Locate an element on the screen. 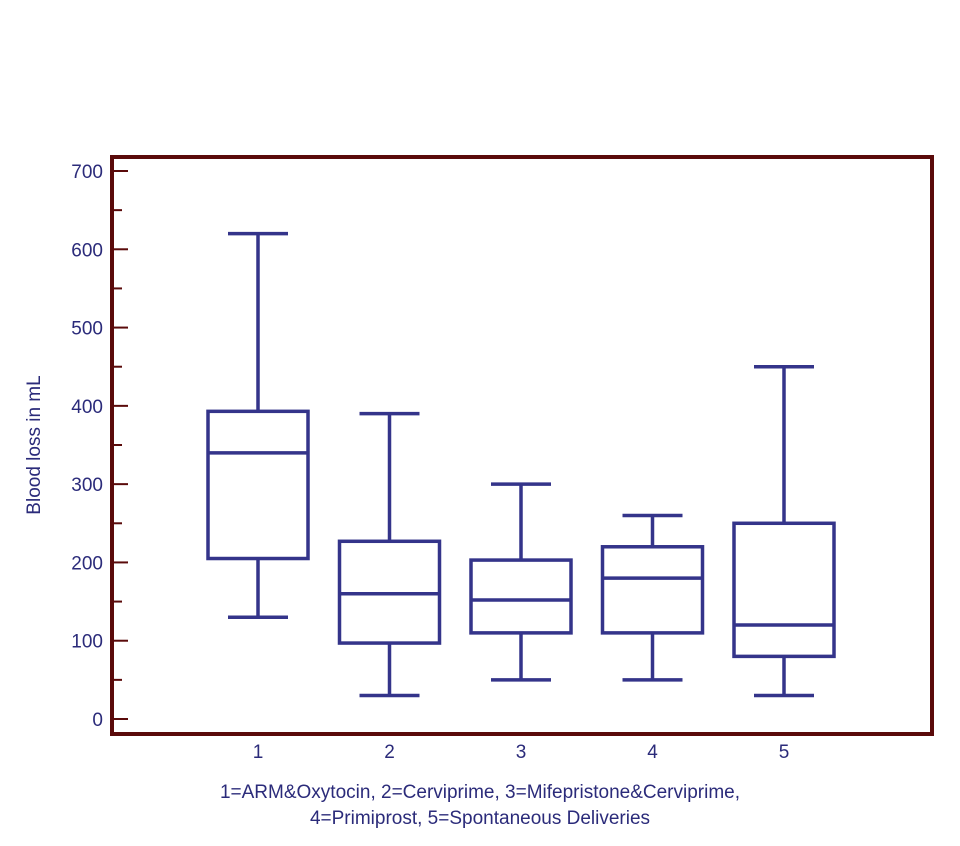 This screenshot has height=846, width=960. x-tick-label: 5 is located at coordinates (784, 752).